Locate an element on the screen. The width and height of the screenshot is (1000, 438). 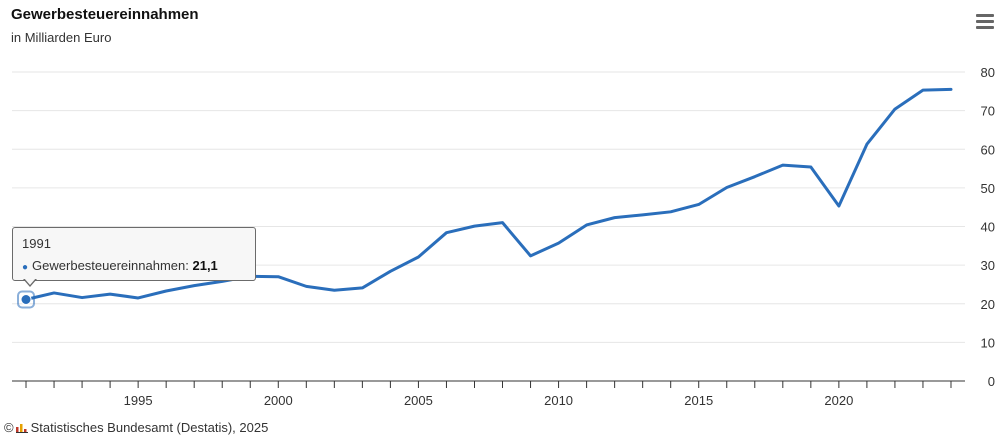
data-point-1991 is located at coordinates (26, 300).